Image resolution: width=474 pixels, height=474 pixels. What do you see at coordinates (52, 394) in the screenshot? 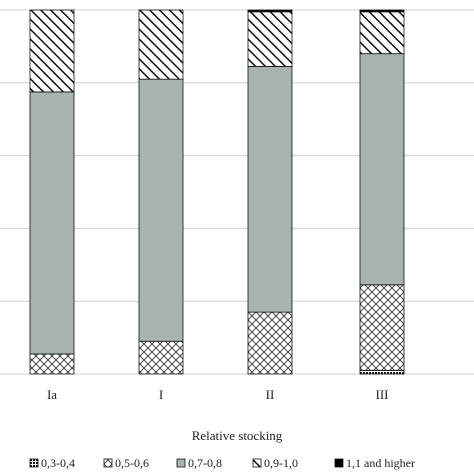
I see `x-tick-label: Ia` at bounding box center [52, 394].